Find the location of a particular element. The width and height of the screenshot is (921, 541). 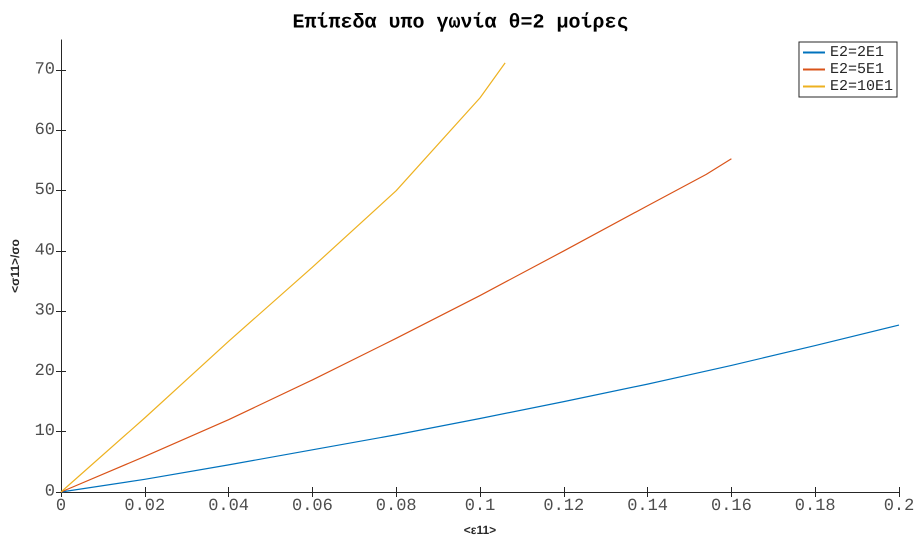

y-tick-label: 0 is located at coordinates (49, 492).